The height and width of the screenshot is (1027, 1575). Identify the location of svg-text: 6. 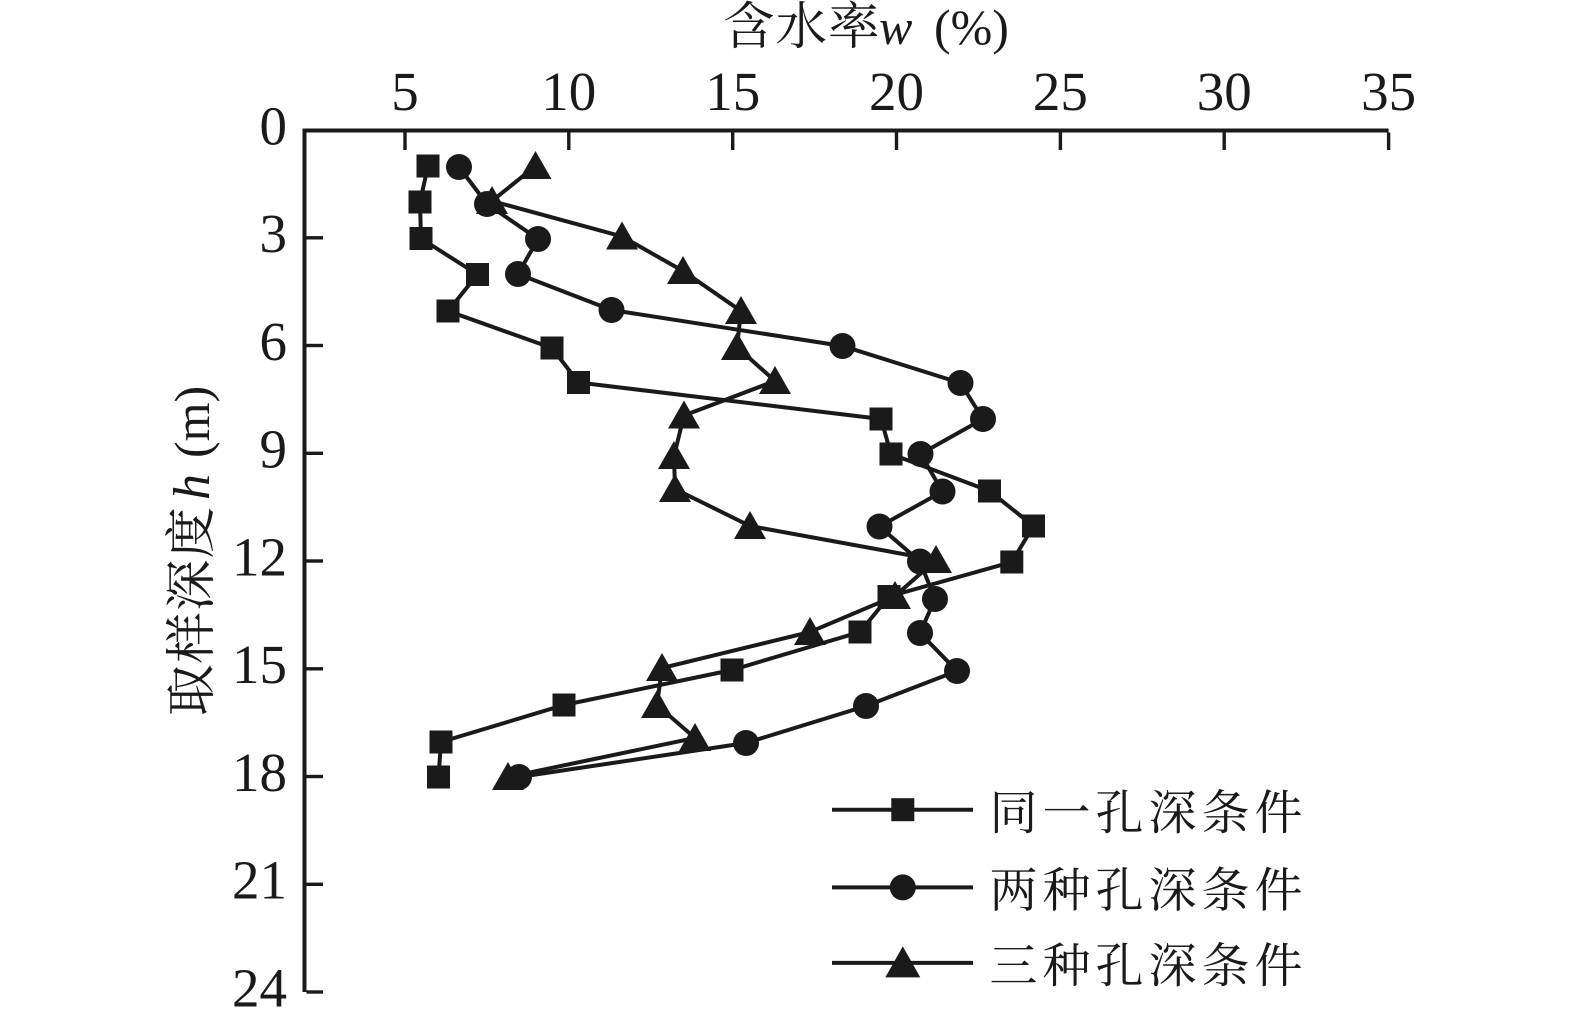
(274, 341).